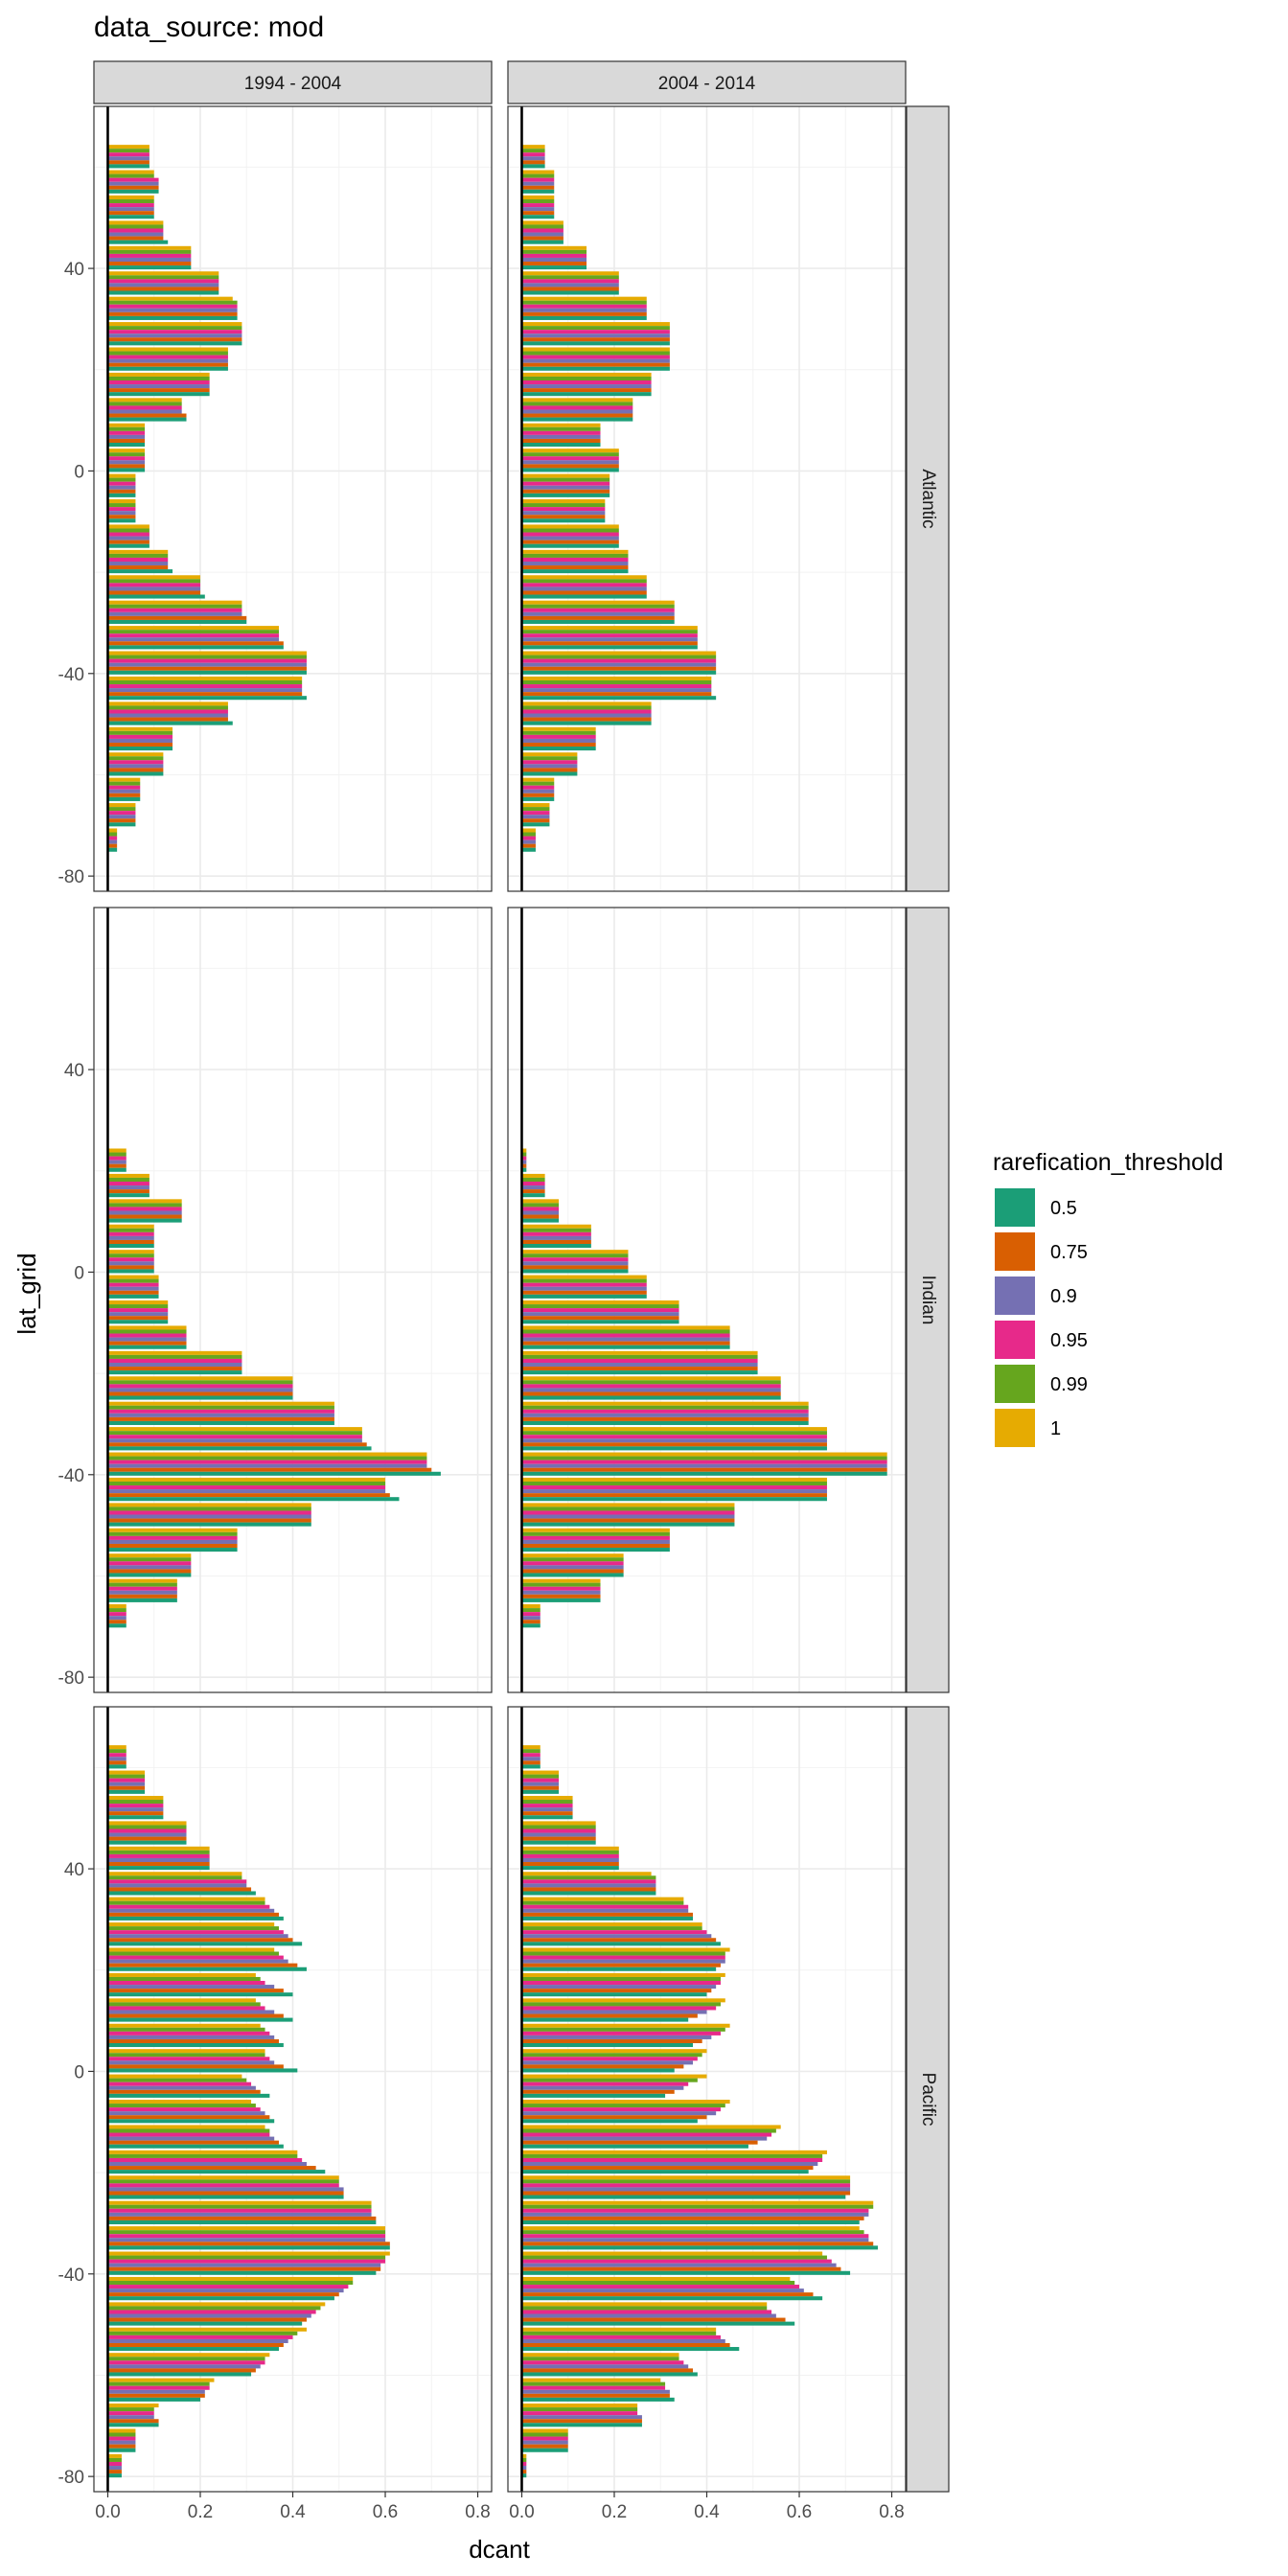  What do you see at coordinates (521, 2512) in the screenshot?
I see `x-tick-label: 0.0` at bounding box center [521, 2512].